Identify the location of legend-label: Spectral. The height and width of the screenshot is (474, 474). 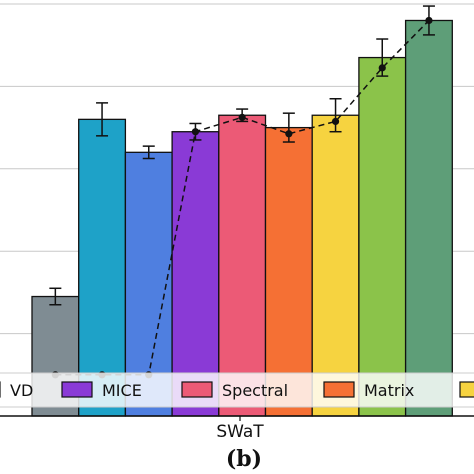
(255, 390).